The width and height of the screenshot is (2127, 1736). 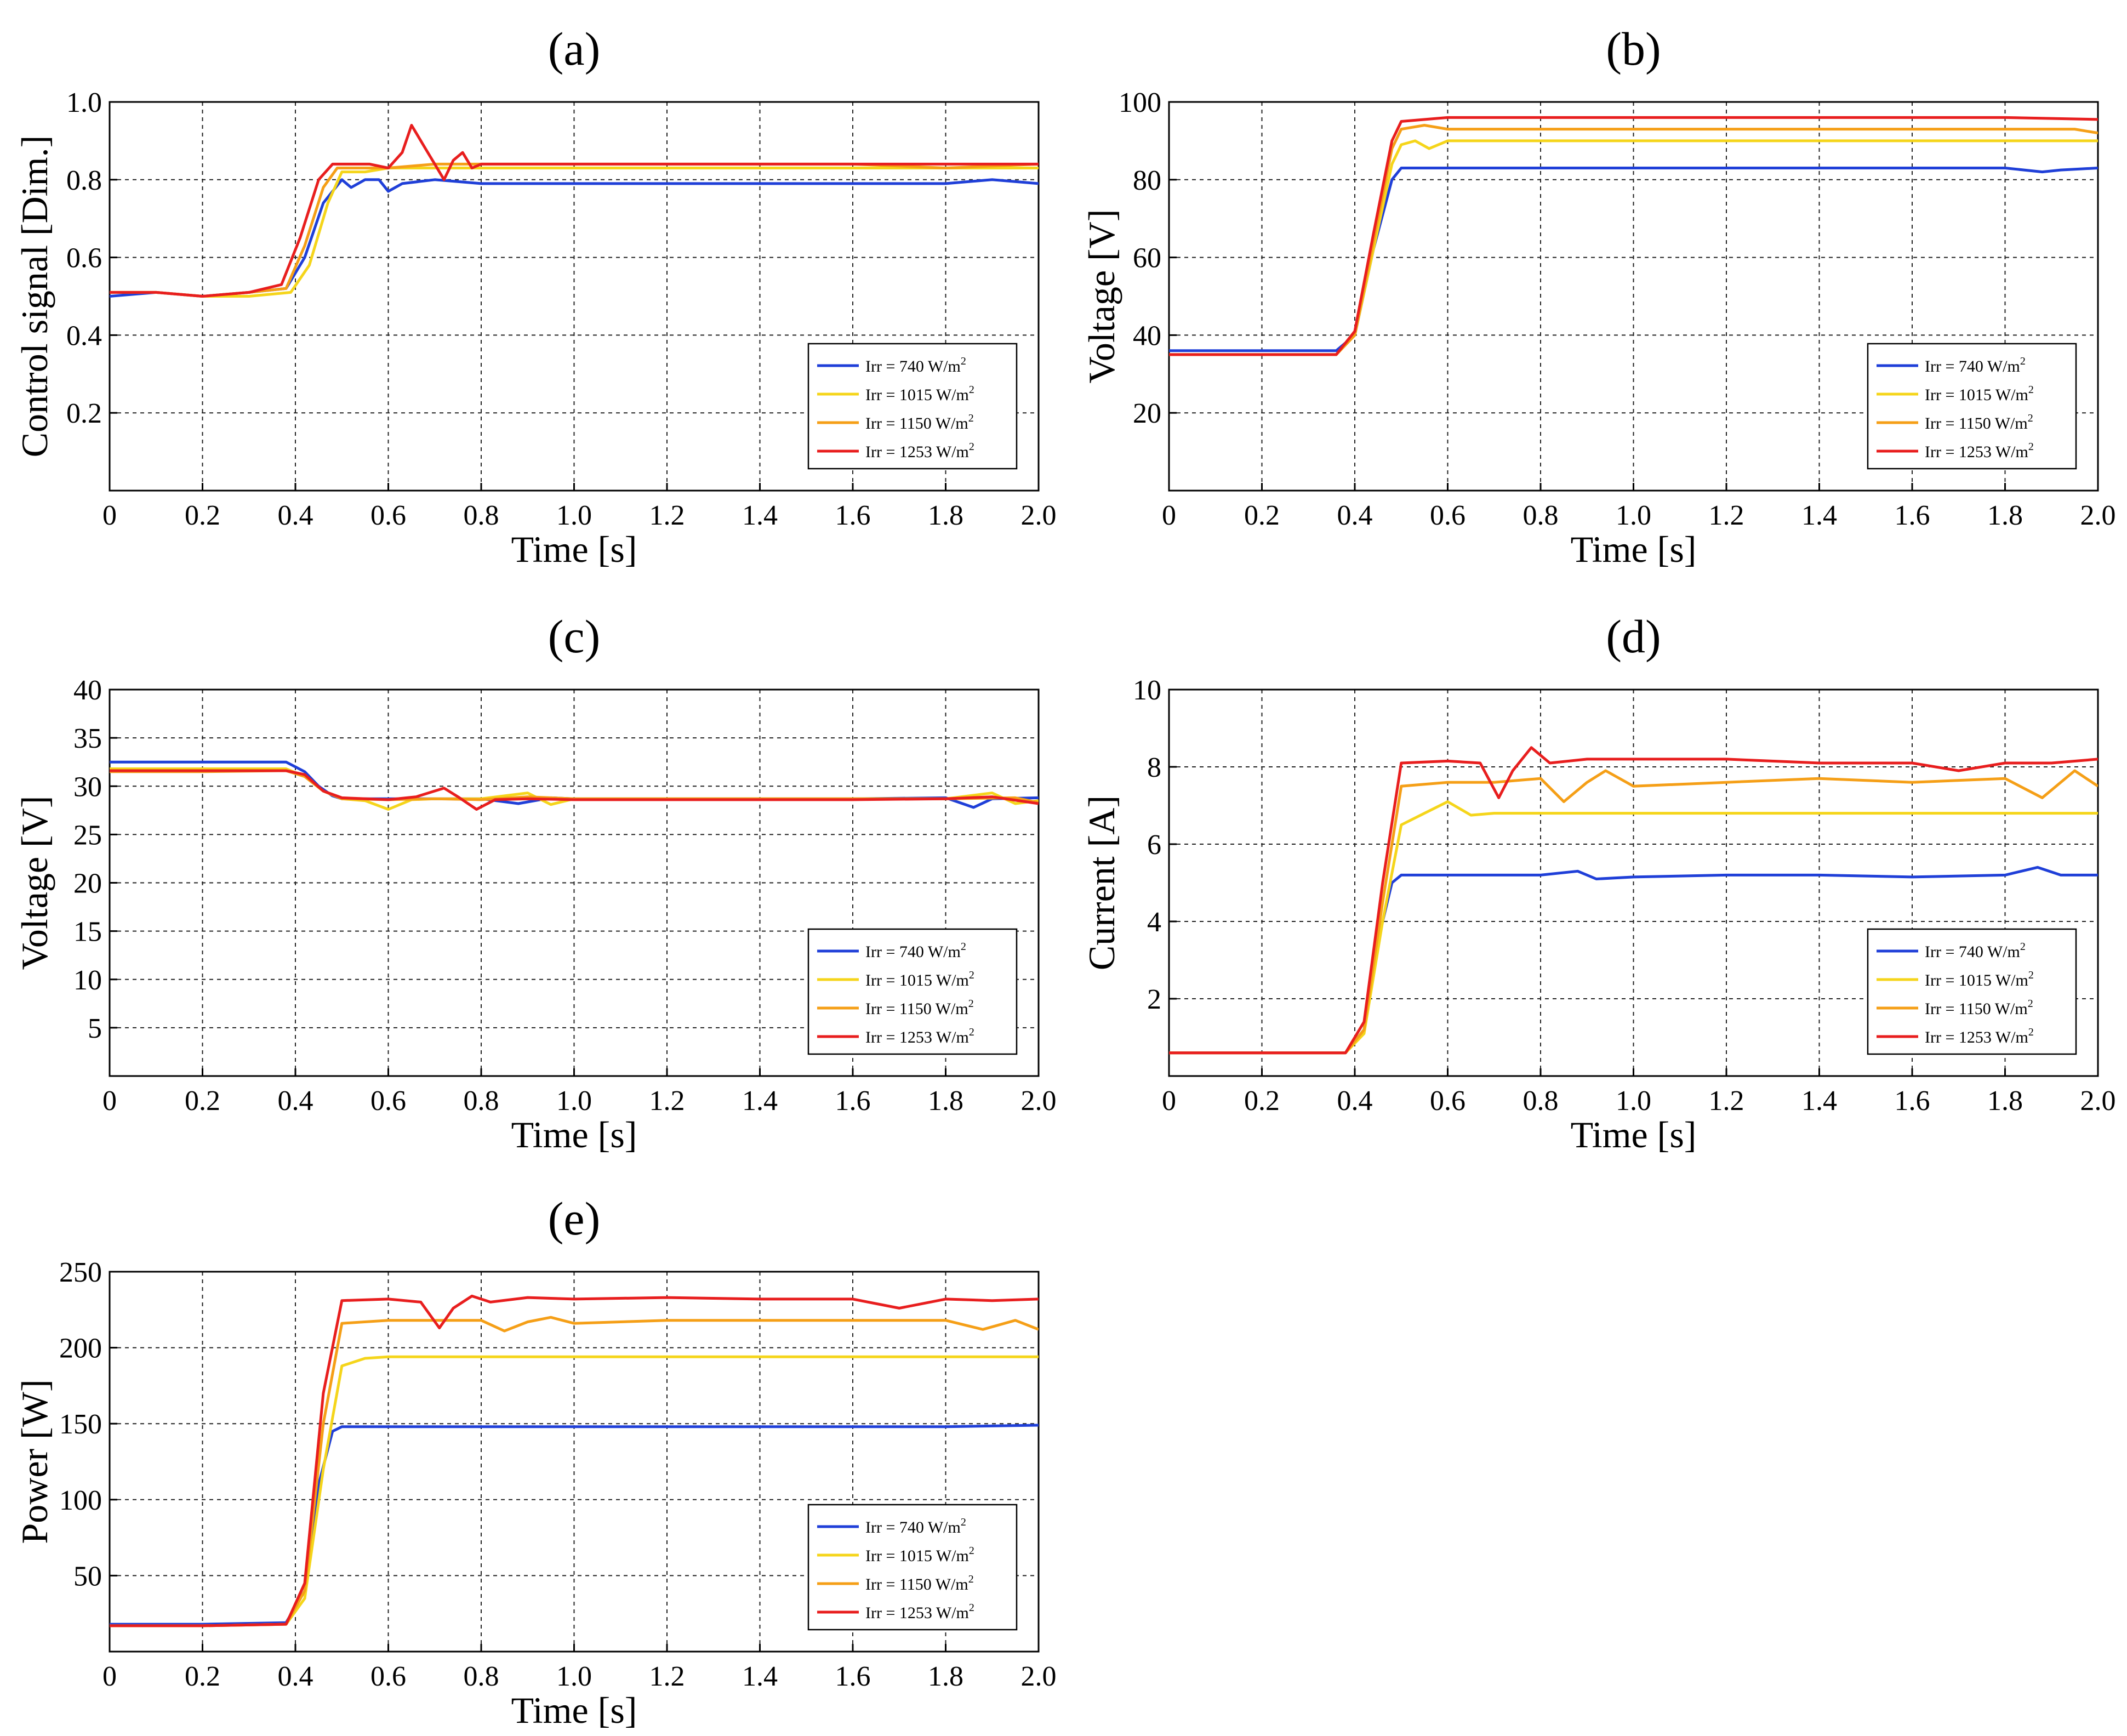 I want to click on y-tick-label: 30, so click(x=87, y=786).